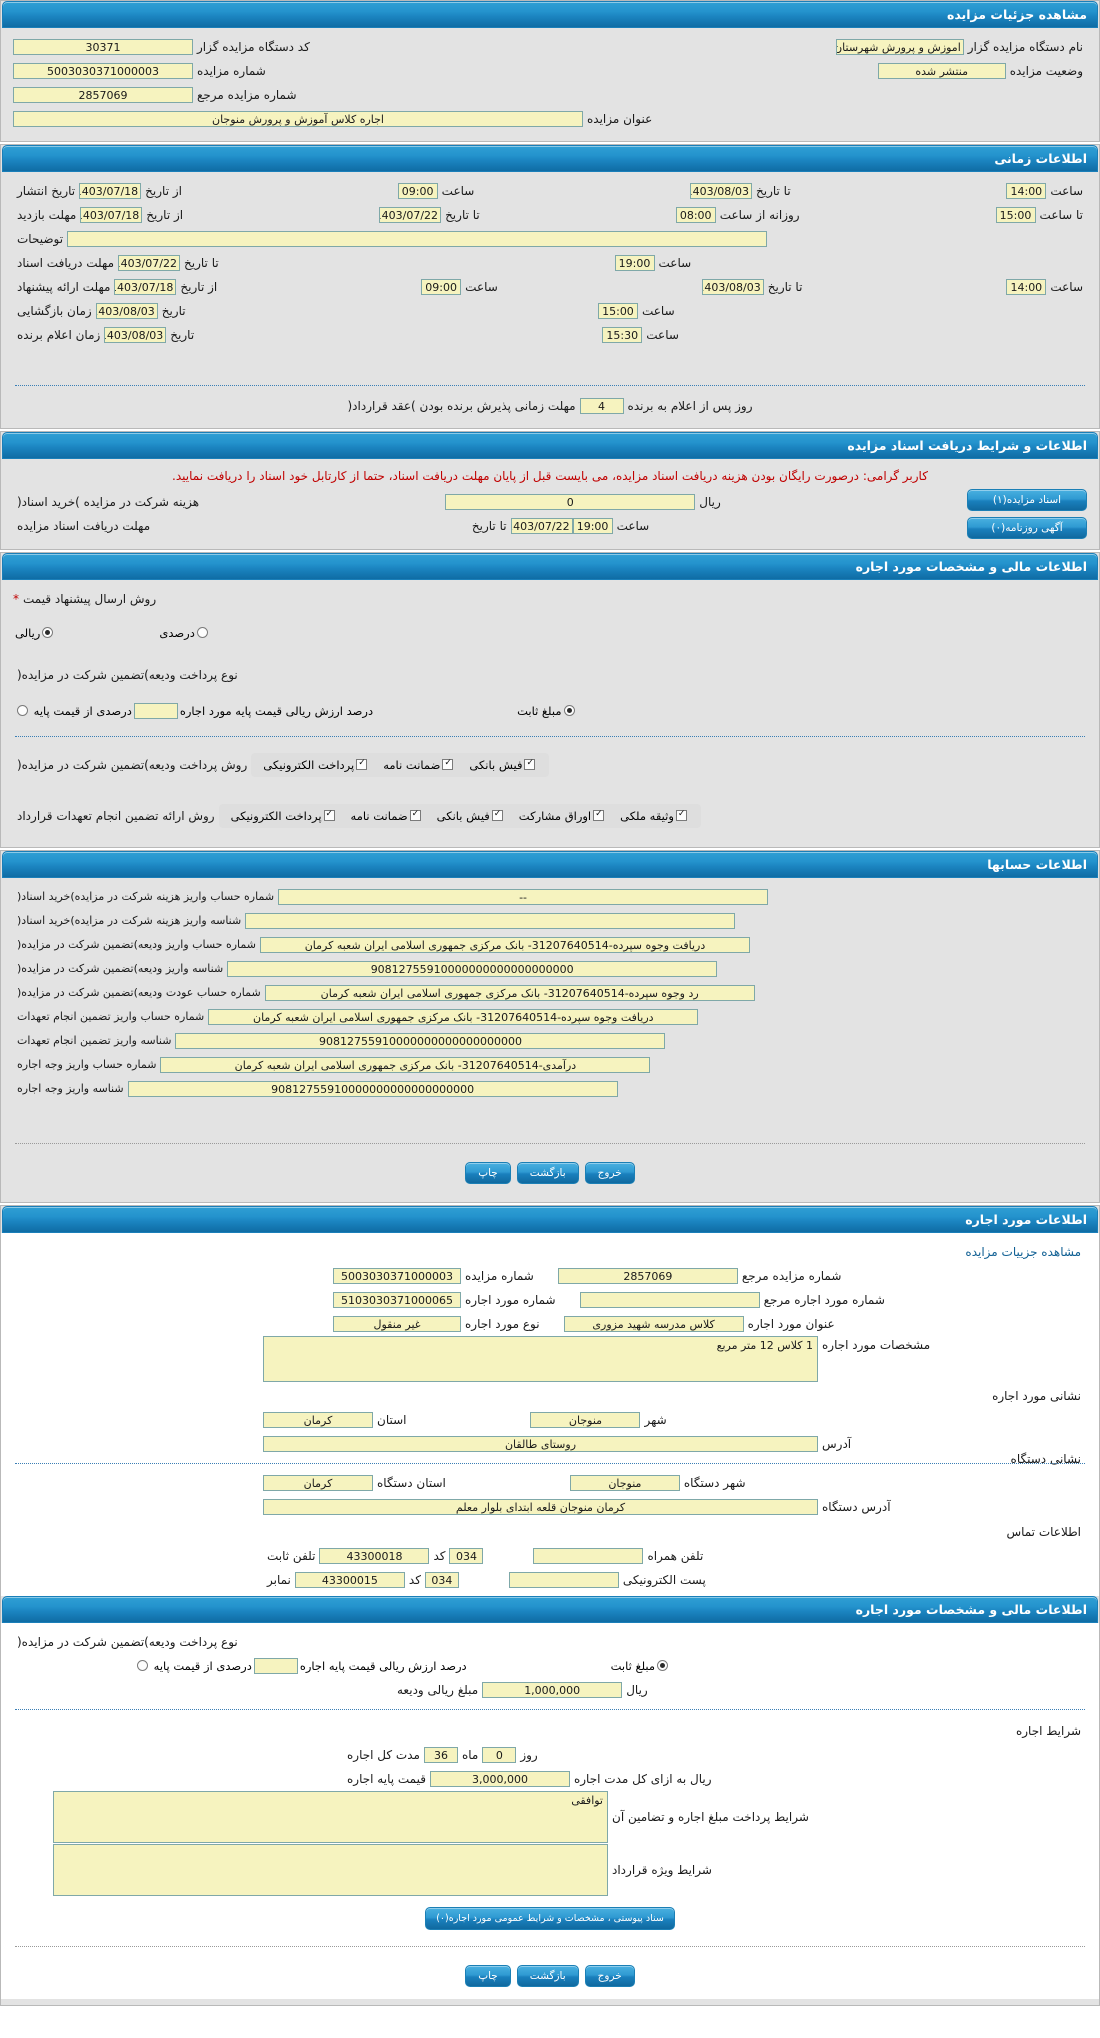 The height and width of the screenshot is (2038, 1100). Describe the element at coordinates (499, 1754) in the screenshot. I see `field-duration-days: 0` at that location.